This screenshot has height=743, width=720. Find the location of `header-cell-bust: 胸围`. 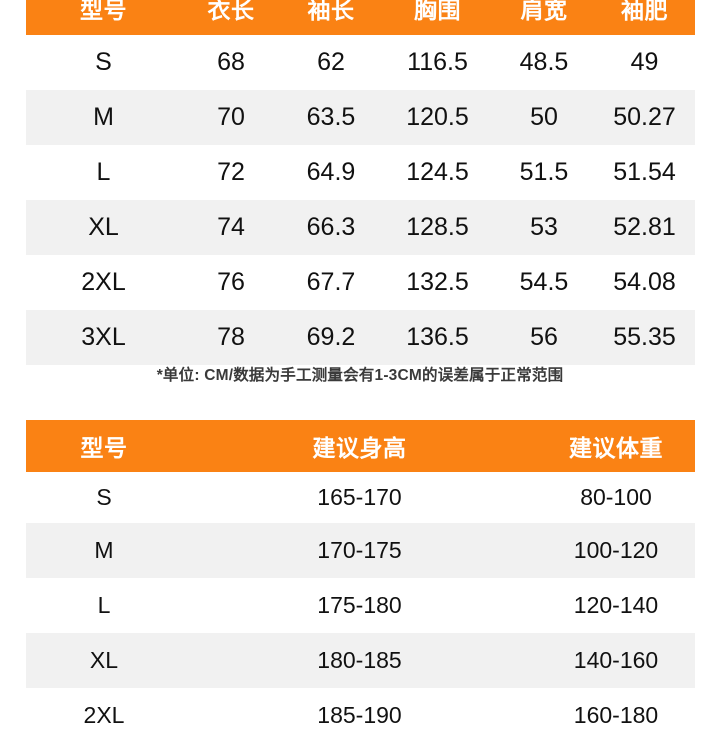

header-cell-bust: 胸围 is located at coordinates (437, 11).